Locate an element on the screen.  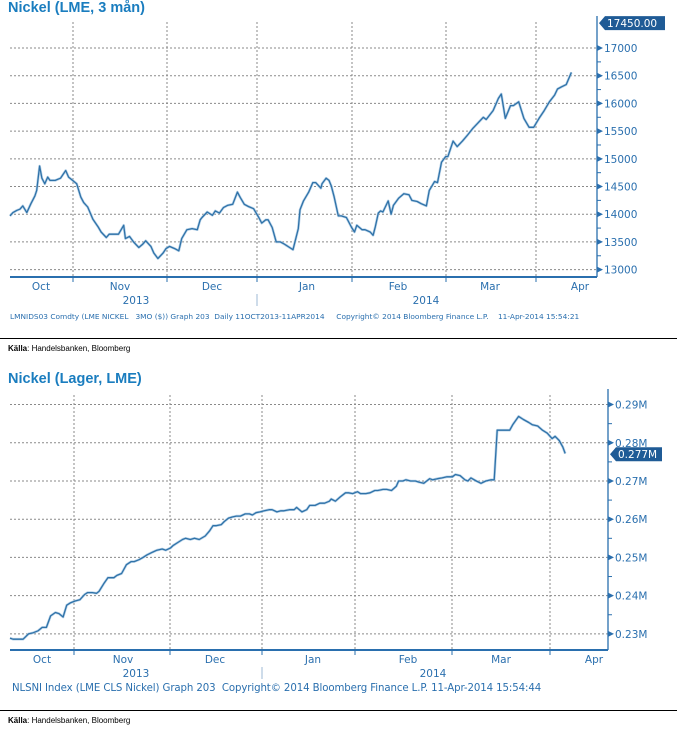
chart-title-nickel-stocks: Nickel (Lager, LME) is located at coordinates (75, 379).